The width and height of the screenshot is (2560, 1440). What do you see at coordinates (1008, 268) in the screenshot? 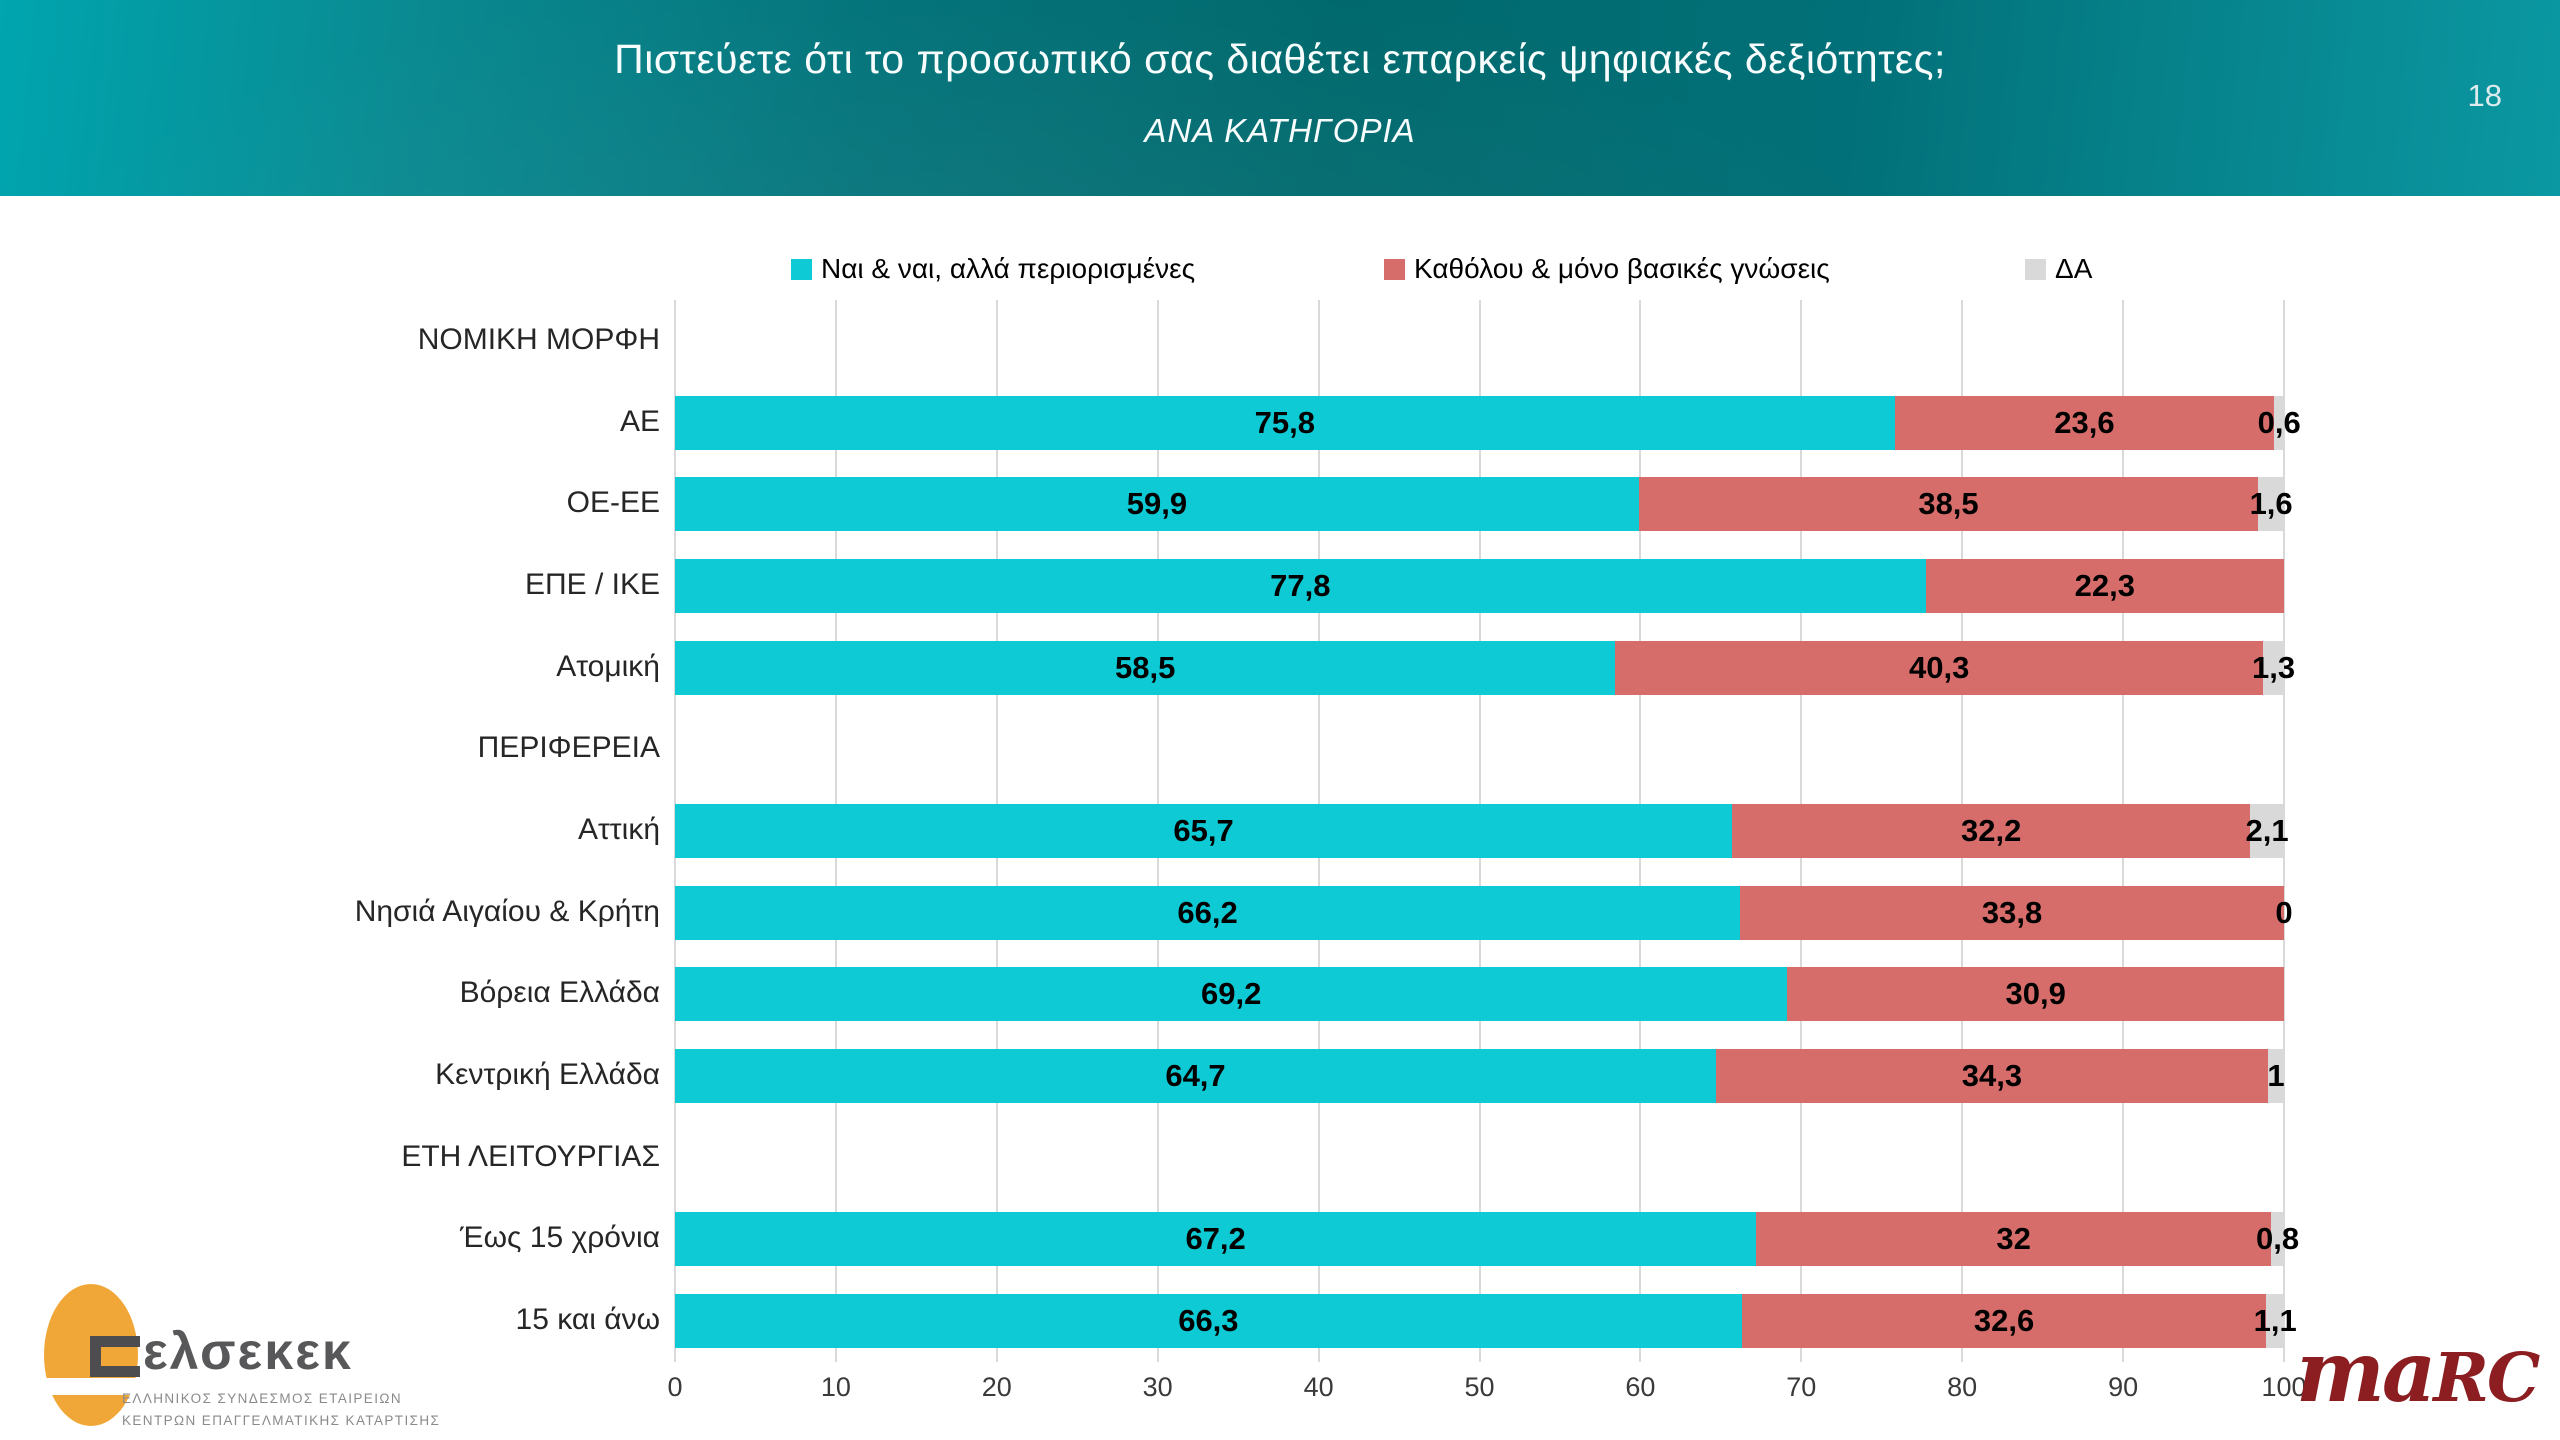
I see `legend-label: Ναι & ναι, αλλά περιορισμένες` at bounding box center [1008, 268].